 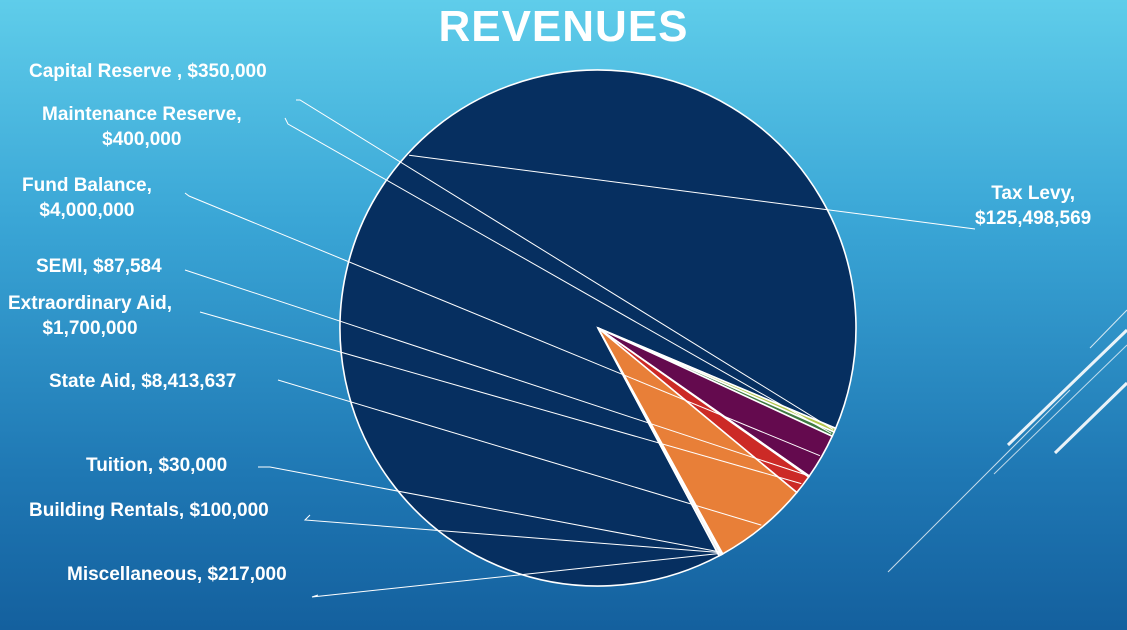 I want to click on data-label-capital-reserve: Capital Reserve , $350,000, so click(x=148, y=71).